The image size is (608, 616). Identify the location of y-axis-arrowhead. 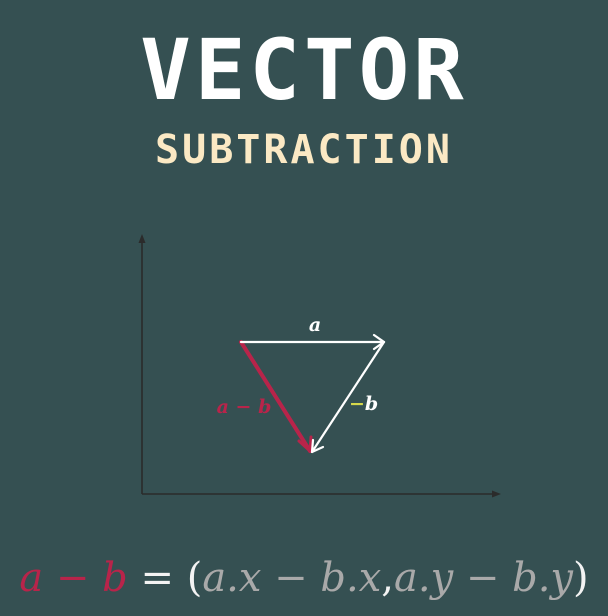
(142, 238).